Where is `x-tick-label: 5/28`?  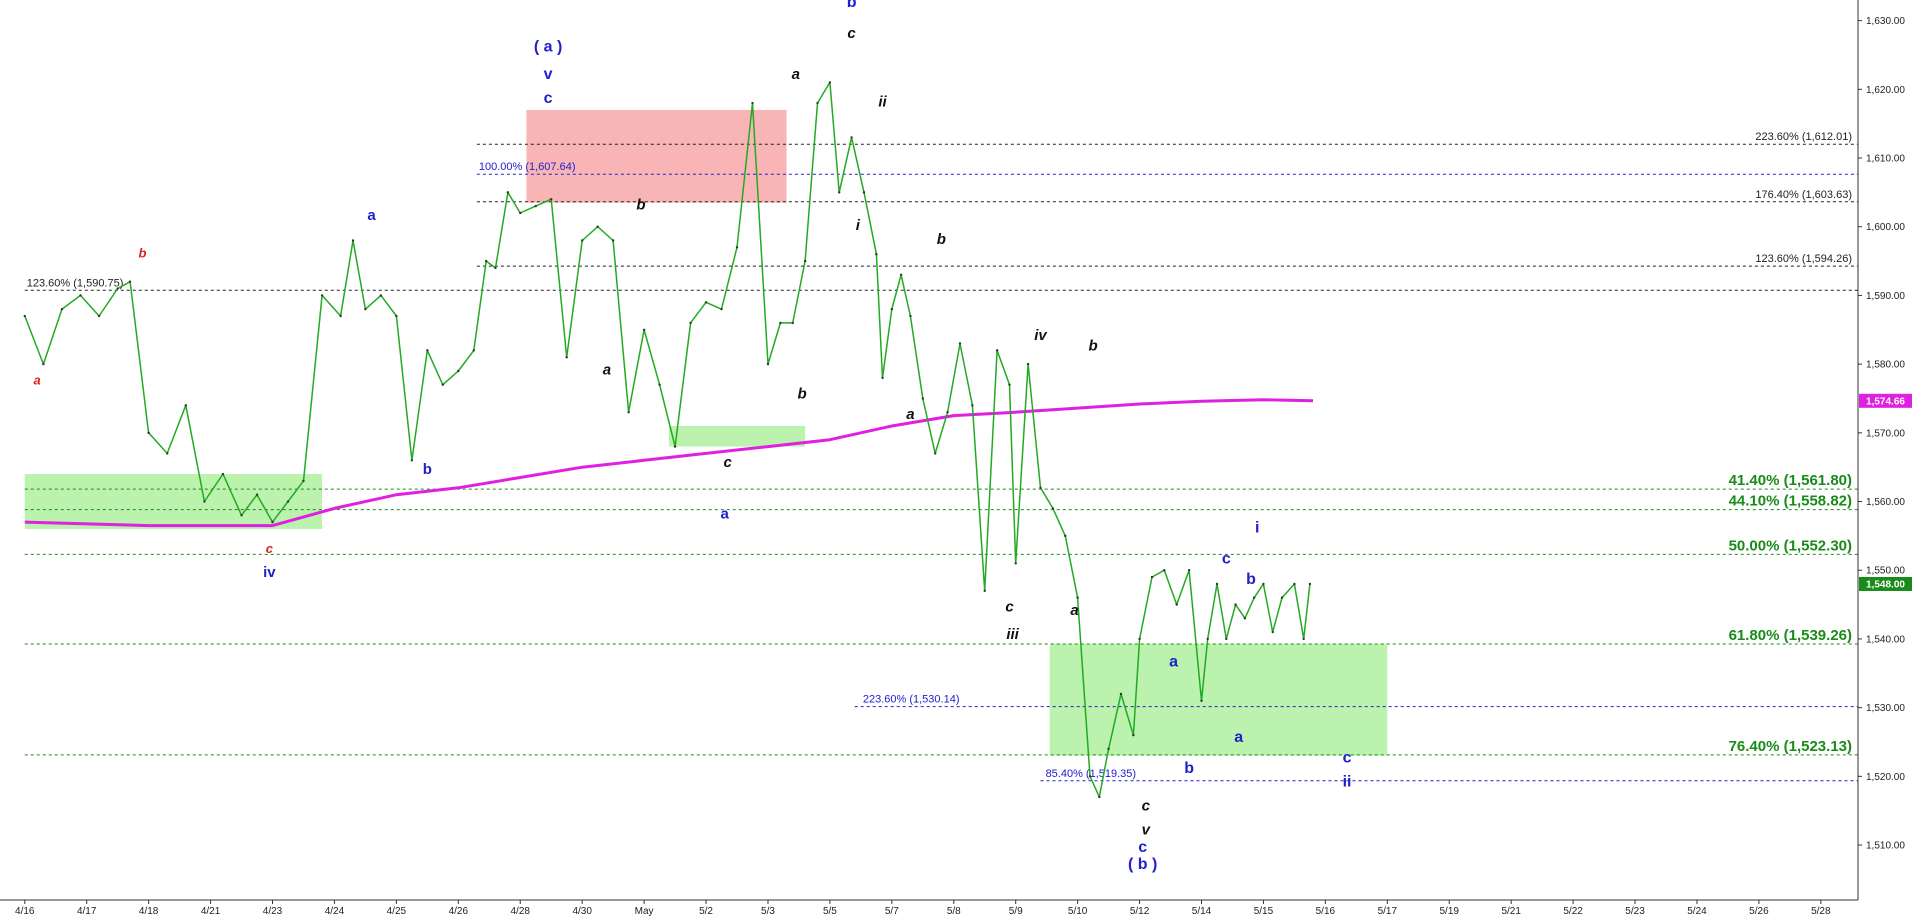
x-tick-label: 5/28 is located at coordinates (1821, 911).